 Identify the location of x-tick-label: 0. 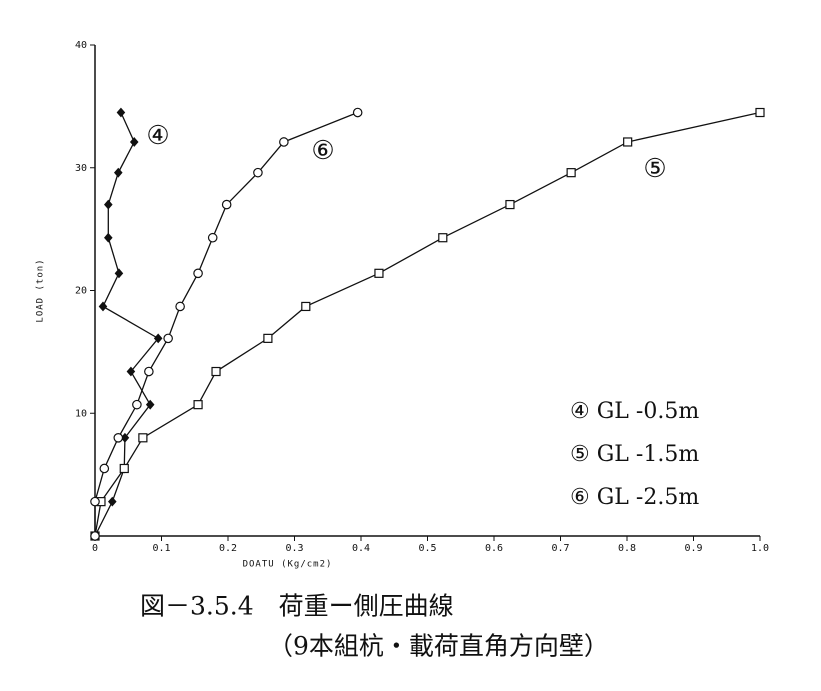
(95, 548).